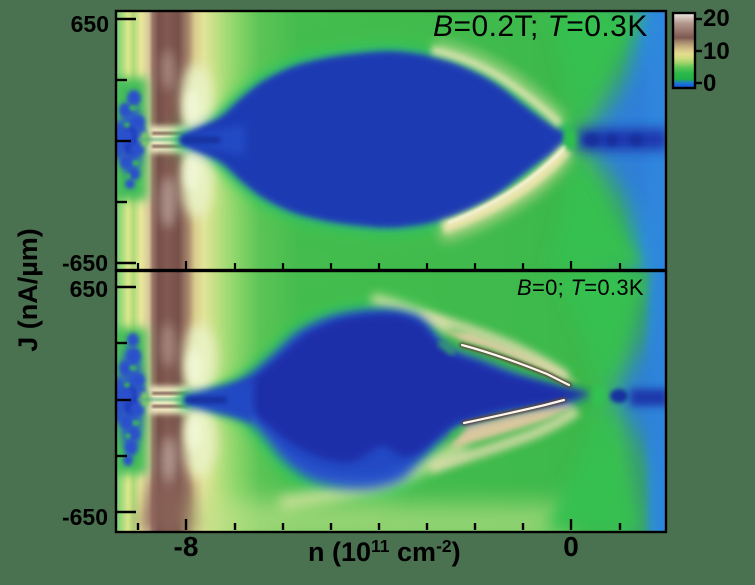  What do you see at coordinates (384, 551) in the screenshot?
I see `svg-text: n (1011 cm-2)` at bounding box center [384, 551].